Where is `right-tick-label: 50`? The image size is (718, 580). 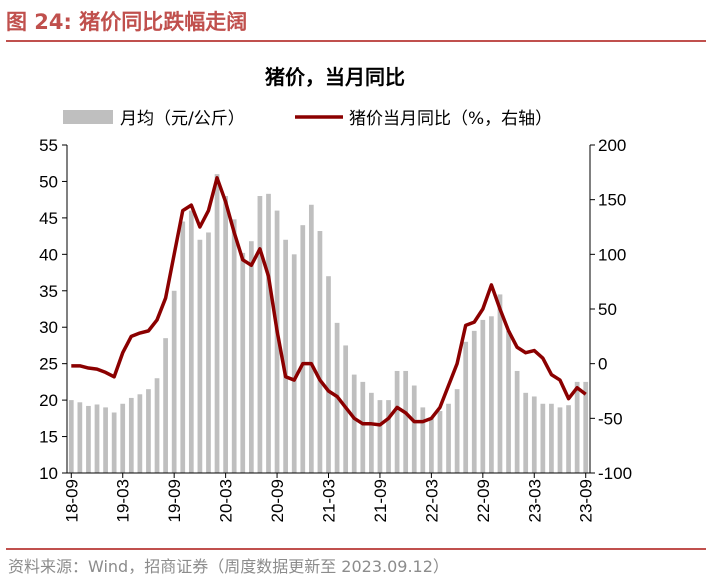 right-tick-label: 50 is located at coordinates (607, 309).